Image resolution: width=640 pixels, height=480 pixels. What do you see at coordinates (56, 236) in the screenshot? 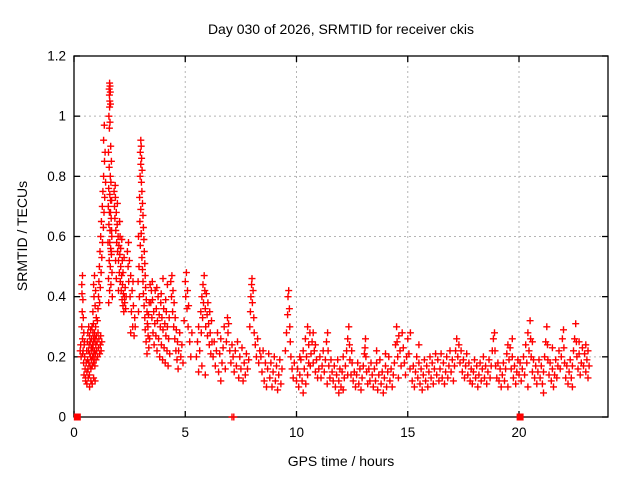
I see `y-tick-label: 0.6` at bounding box center [56, 236].